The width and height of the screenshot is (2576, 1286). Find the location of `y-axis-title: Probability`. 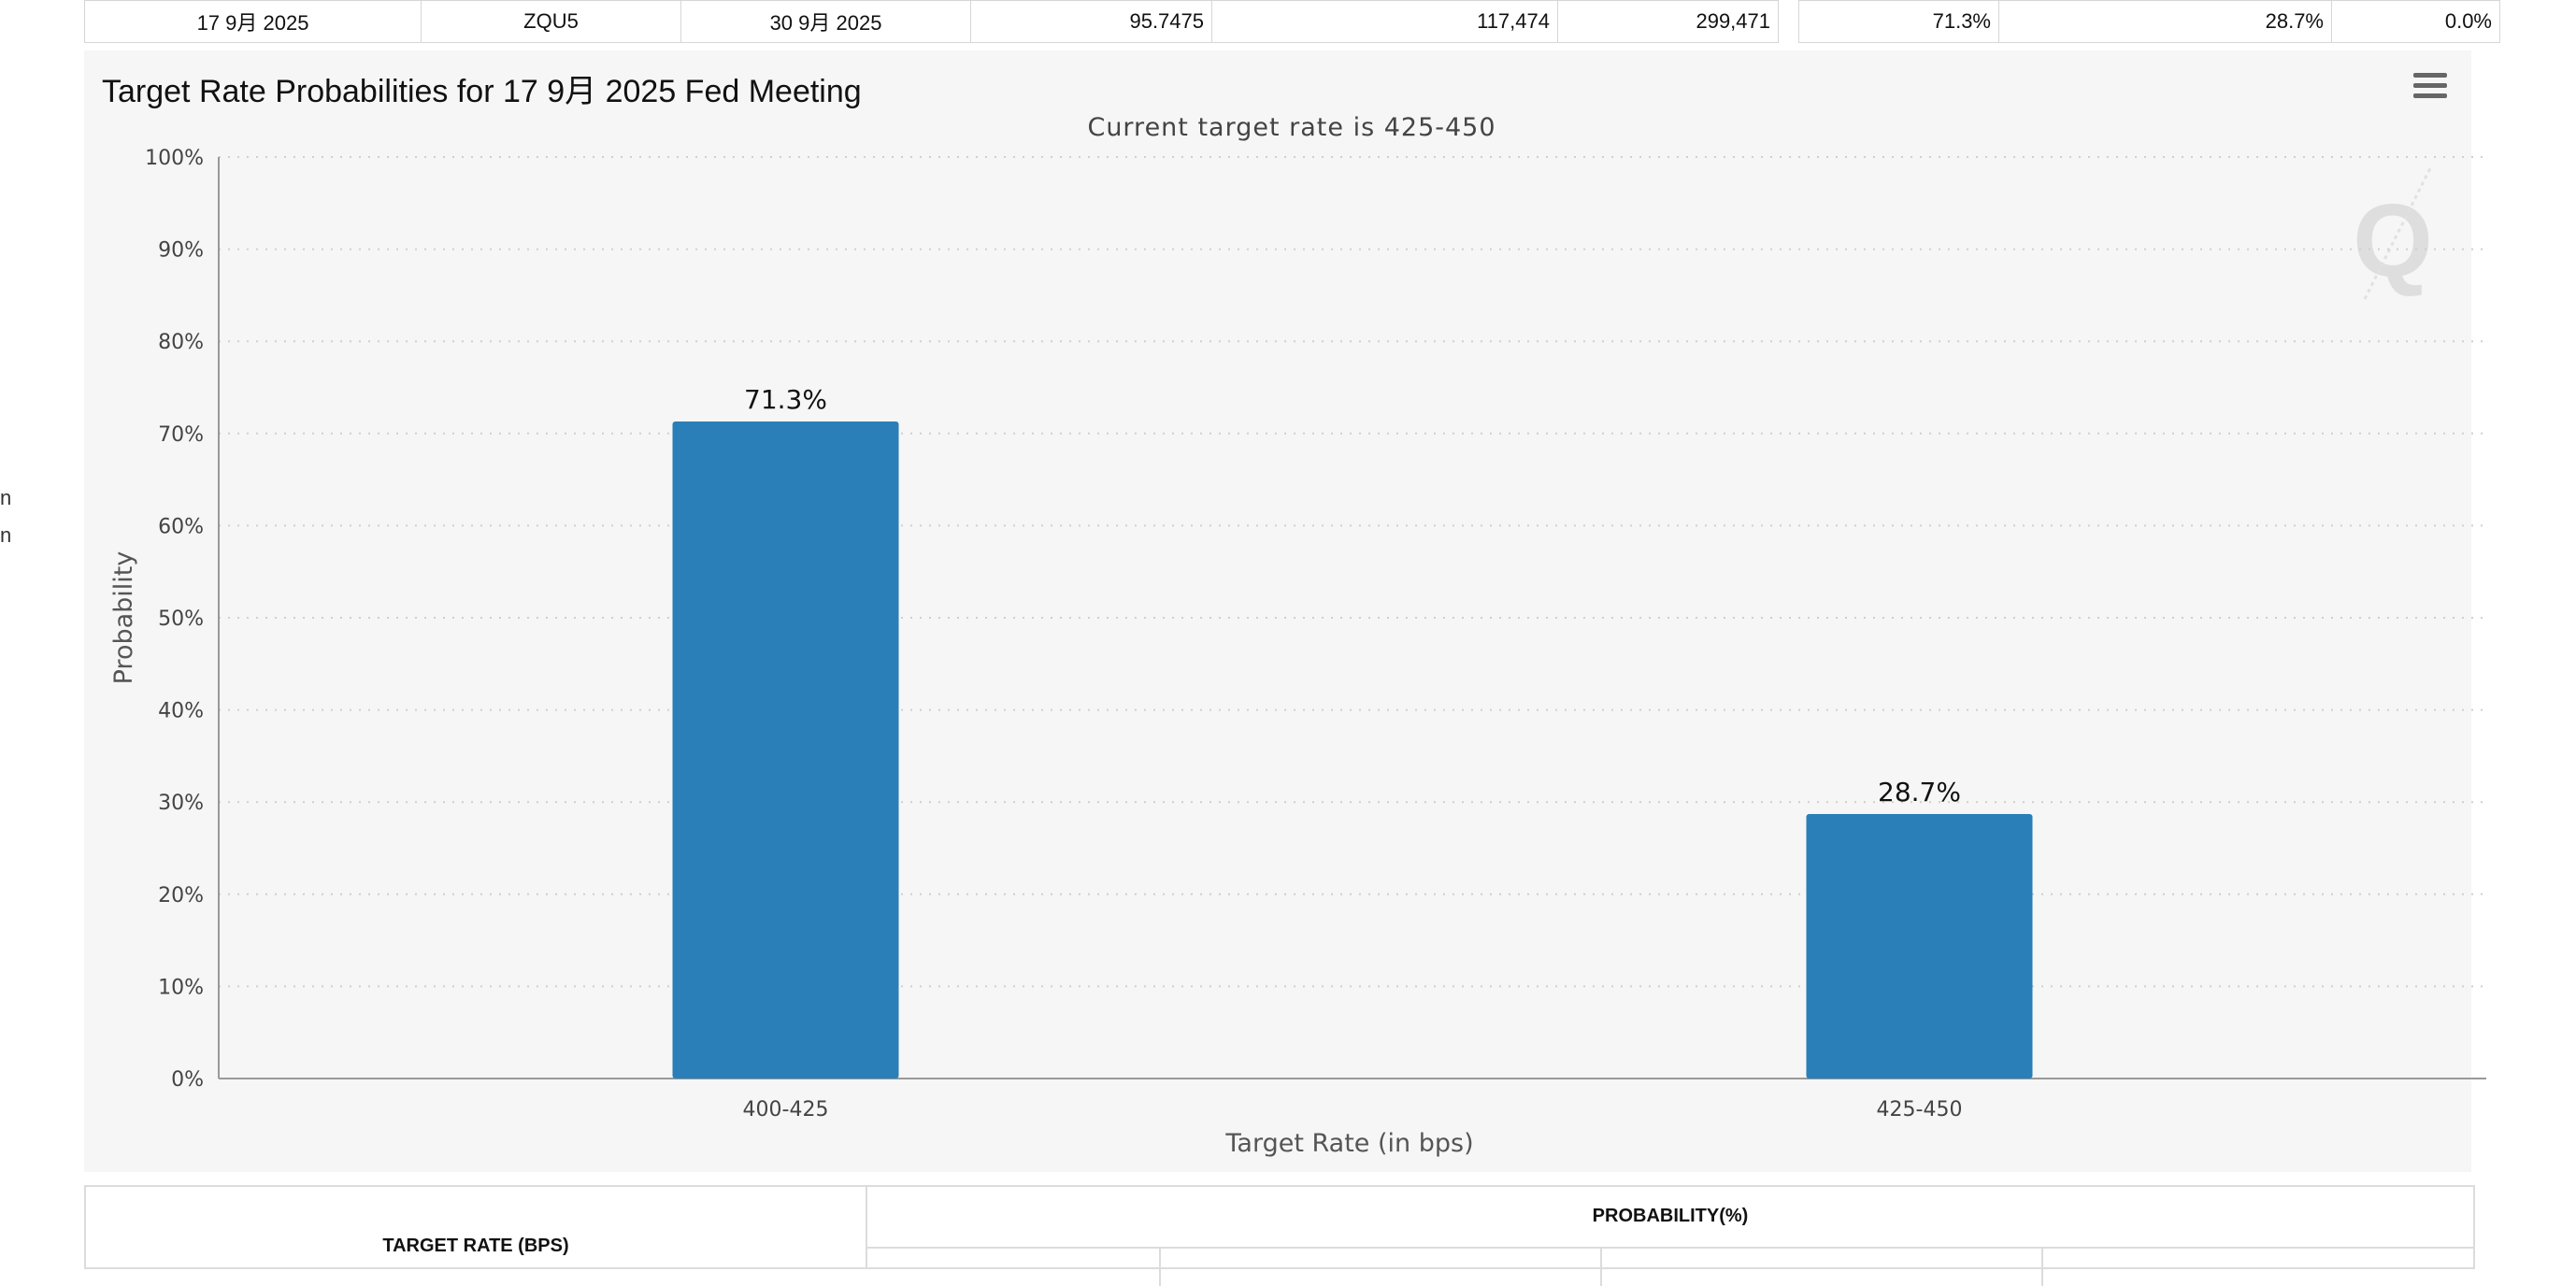

y-axis-title: Probability is located at coordinates (123, 618).